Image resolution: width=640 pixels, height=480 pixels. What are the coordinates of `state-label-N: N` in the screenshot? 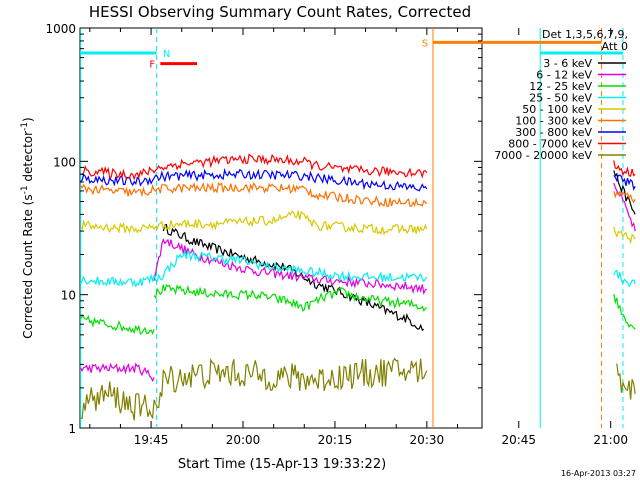 It's located at (166, 54).